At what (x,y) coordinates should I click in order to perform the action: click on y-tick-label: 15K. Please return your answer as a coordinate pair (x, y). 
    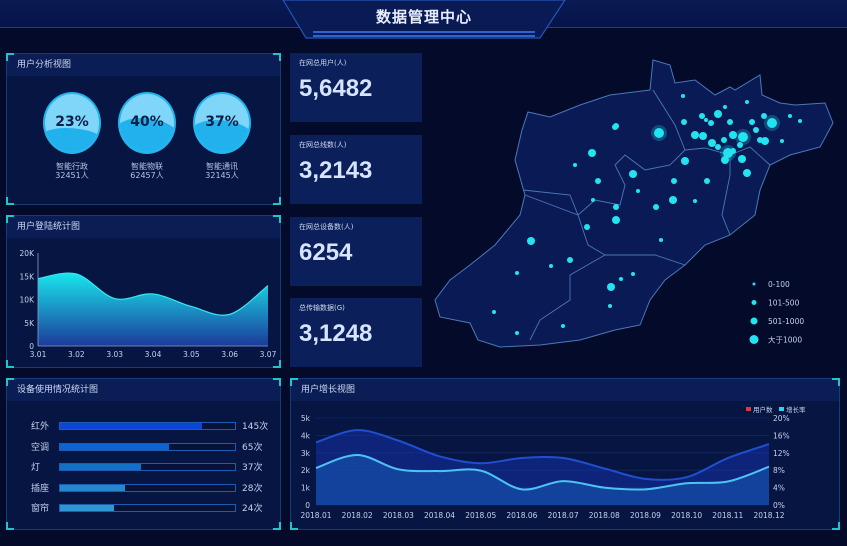
    Looking at the image, I should click on (28, 276).